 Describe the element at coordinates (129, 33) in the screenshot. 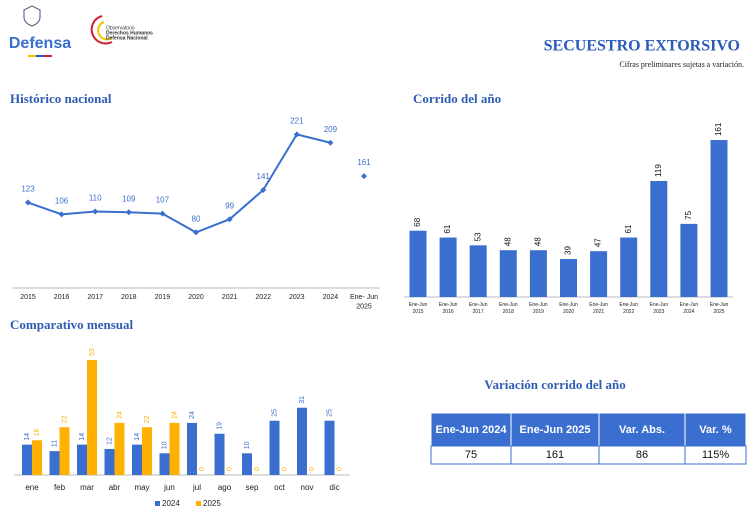

I see `observatory: Derechos Humanos` at that location.